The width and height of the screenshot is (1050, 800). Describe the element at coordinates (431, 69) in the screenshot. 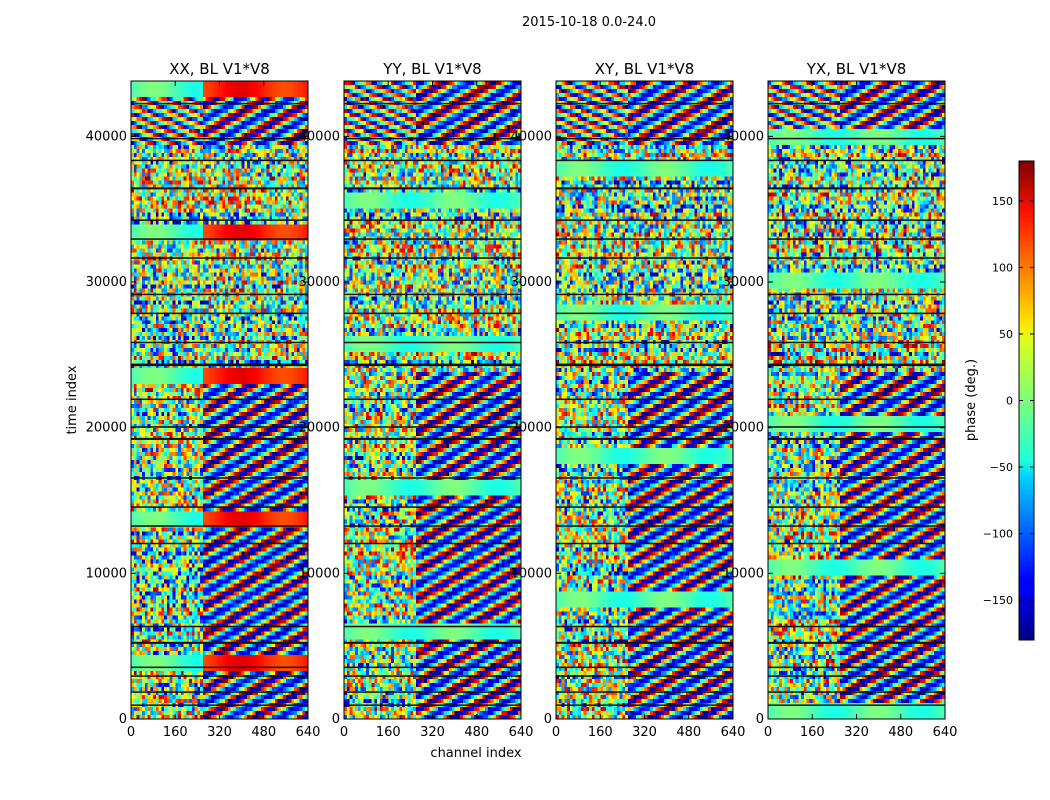

I see `panel-title: YY, BL V1*V8` at that location.